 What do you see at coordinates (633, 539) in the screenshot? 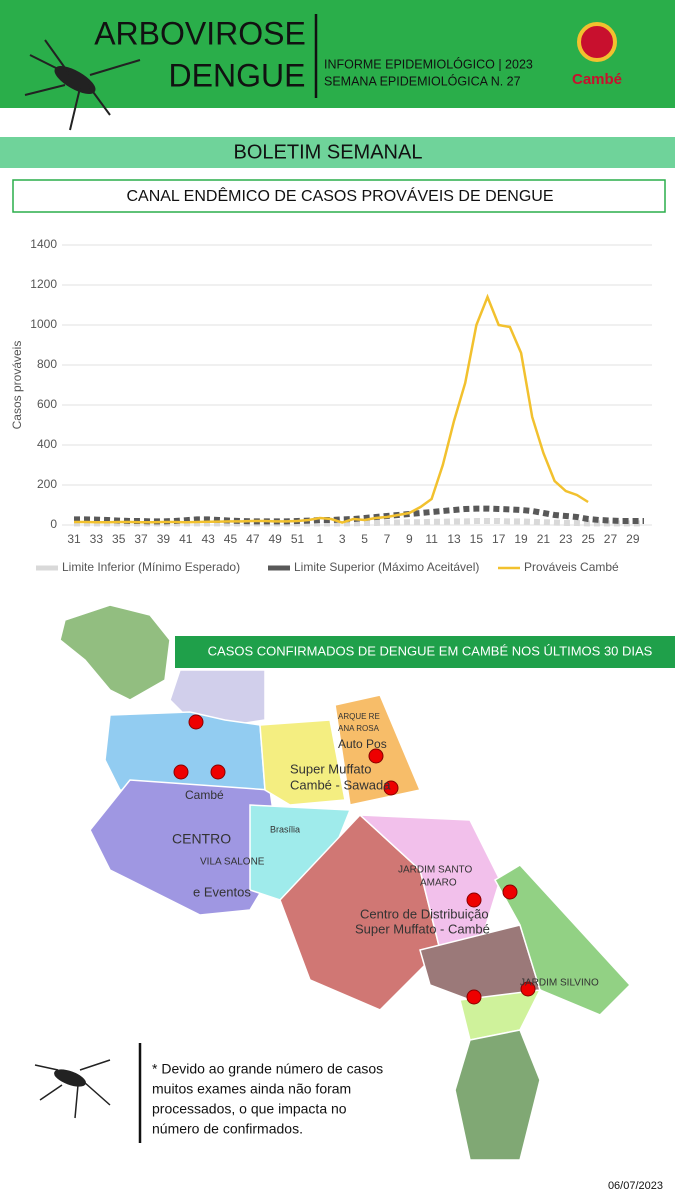
I see `x-tick-label: 29` at bounding box center [633, 539].